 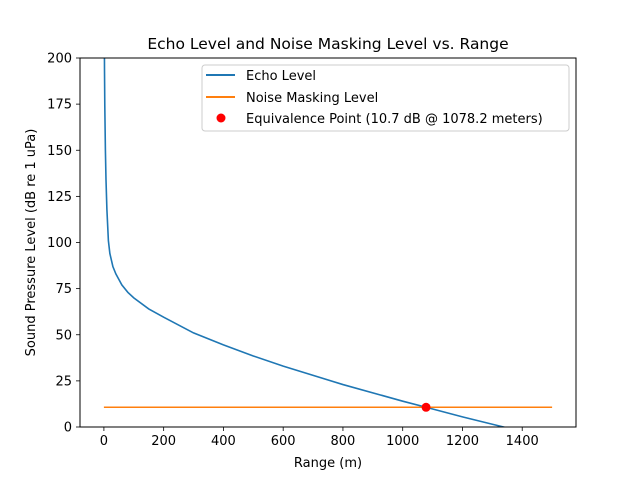 What do you see at coordinates (59, 197) in the screenshot?
I see `y-tick-label: 125` at bounding box center [59, 197].